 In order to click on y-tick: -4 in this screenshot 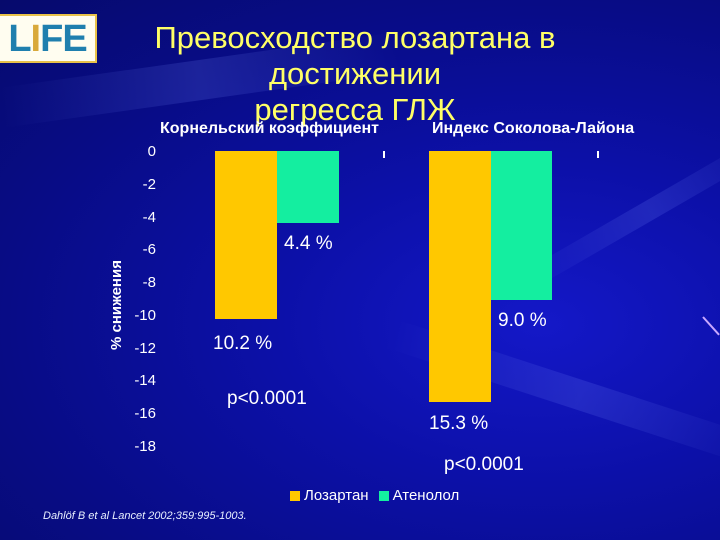, I will do `click(149, 217)`.